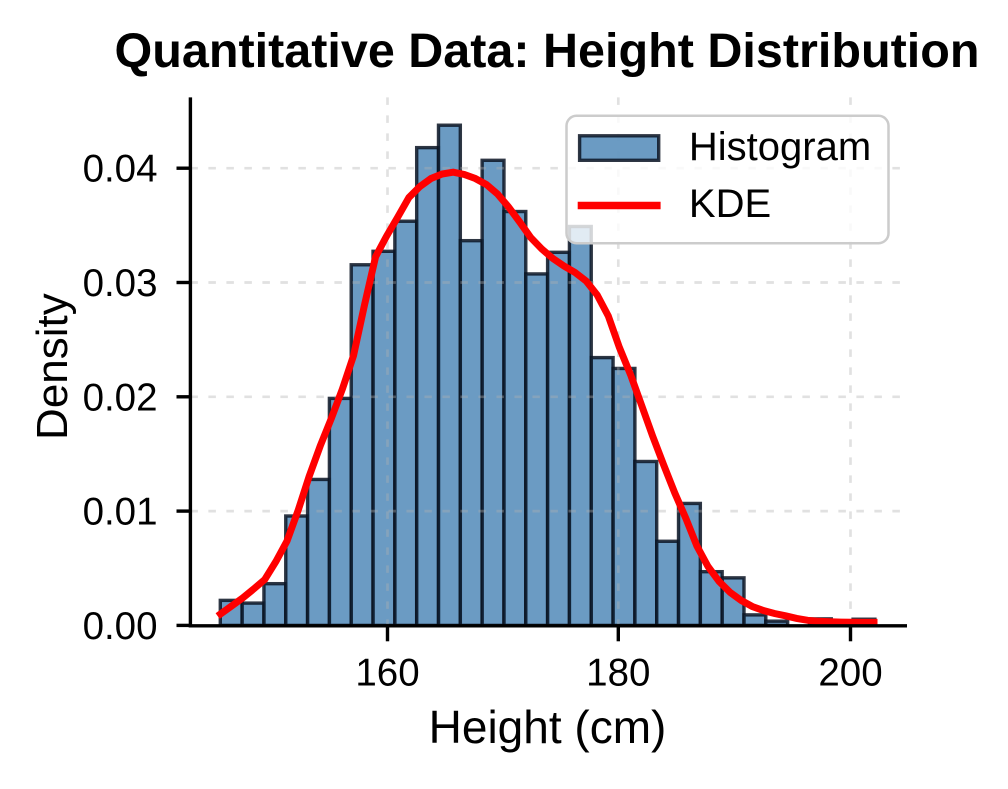  What do you see at coordinates (730, 204) in the screenshot?
I see `svg-text: KDE` at bounding box center [730, 204].